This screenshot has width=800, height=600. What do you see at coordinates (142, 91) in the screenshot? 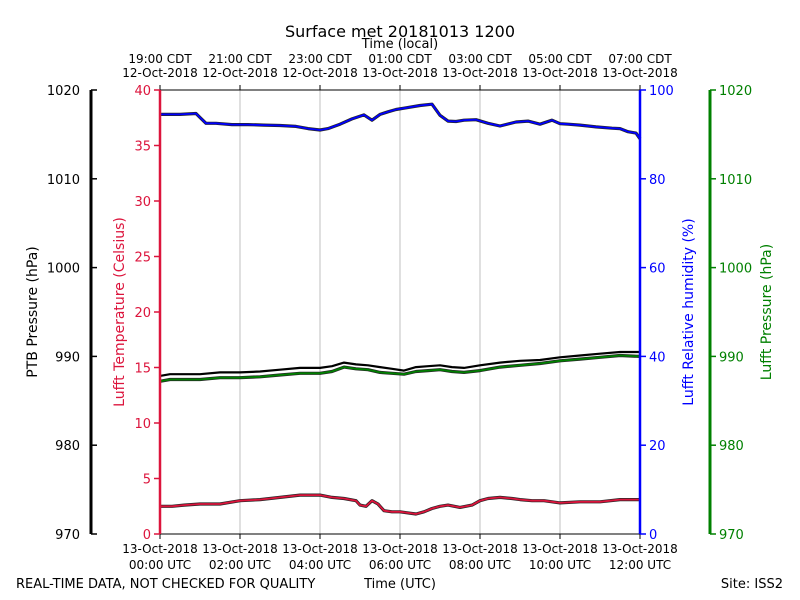
I see `temperature-tick-label: 40` at bounding box center [142, 91].